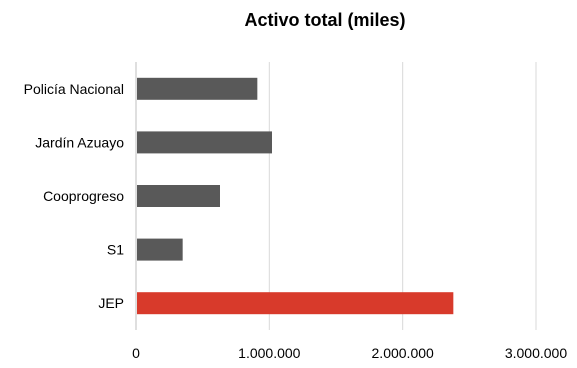 This screenshot has width=577, height=368. I want to click on category-label: S1, so click(115, 250).